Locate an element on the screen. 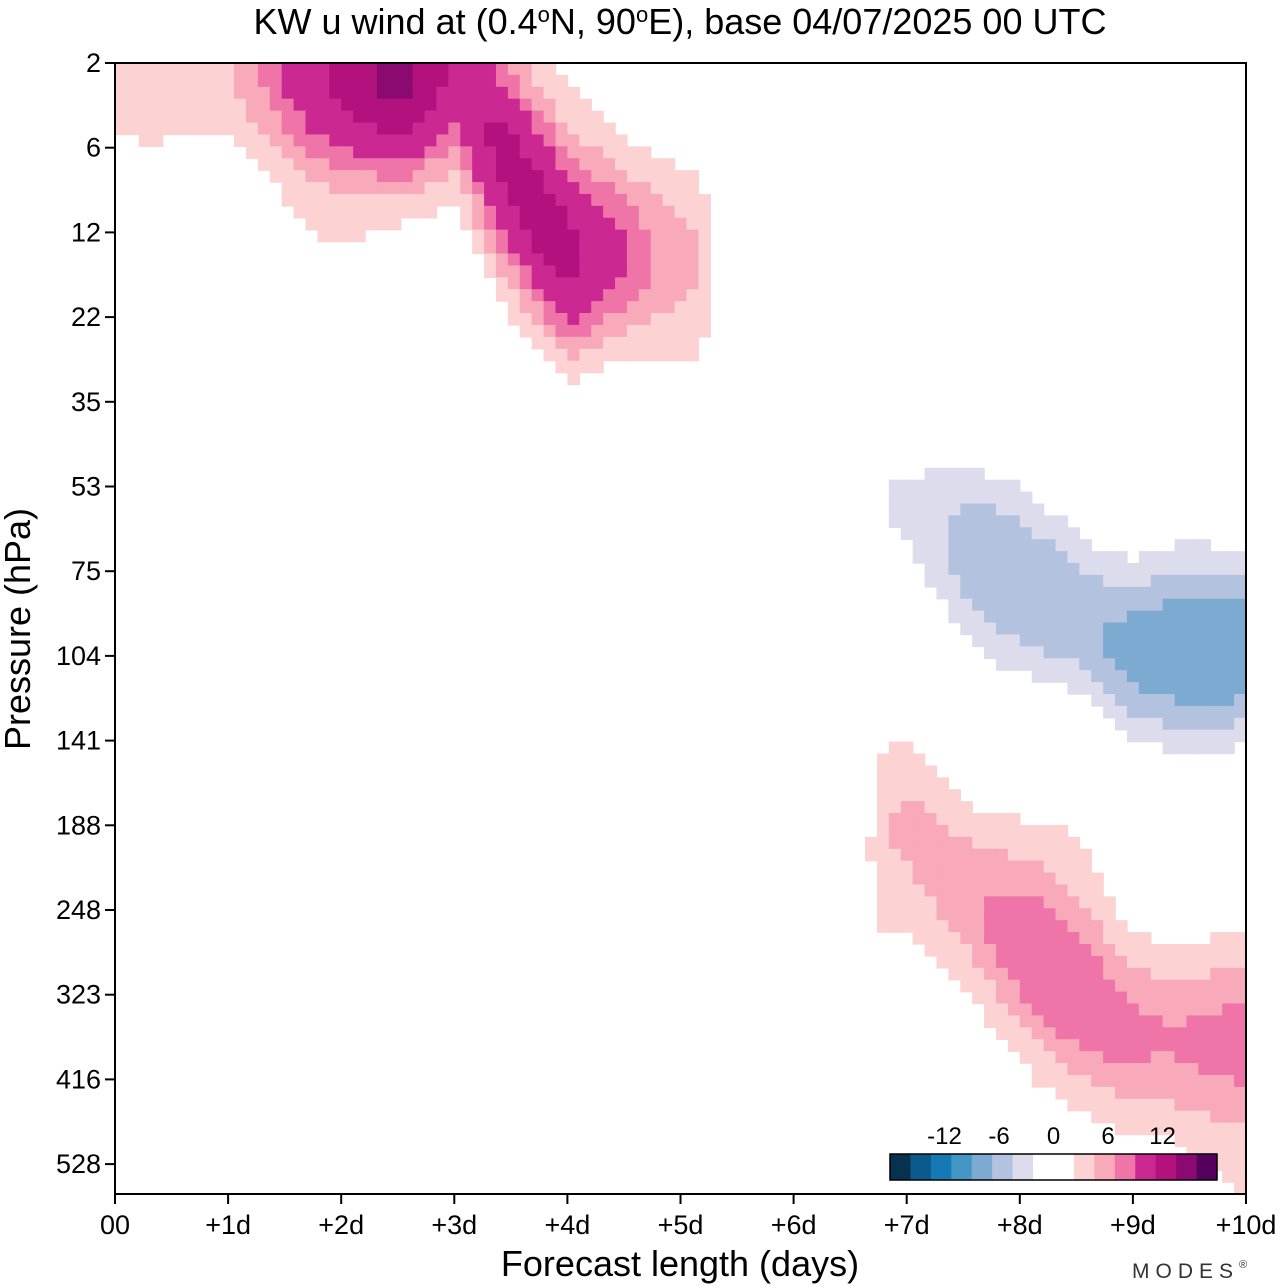 The height and width of the screenshot is (1286, 1280). x-tick-label: +2d is located at coordinates (341, 1225).